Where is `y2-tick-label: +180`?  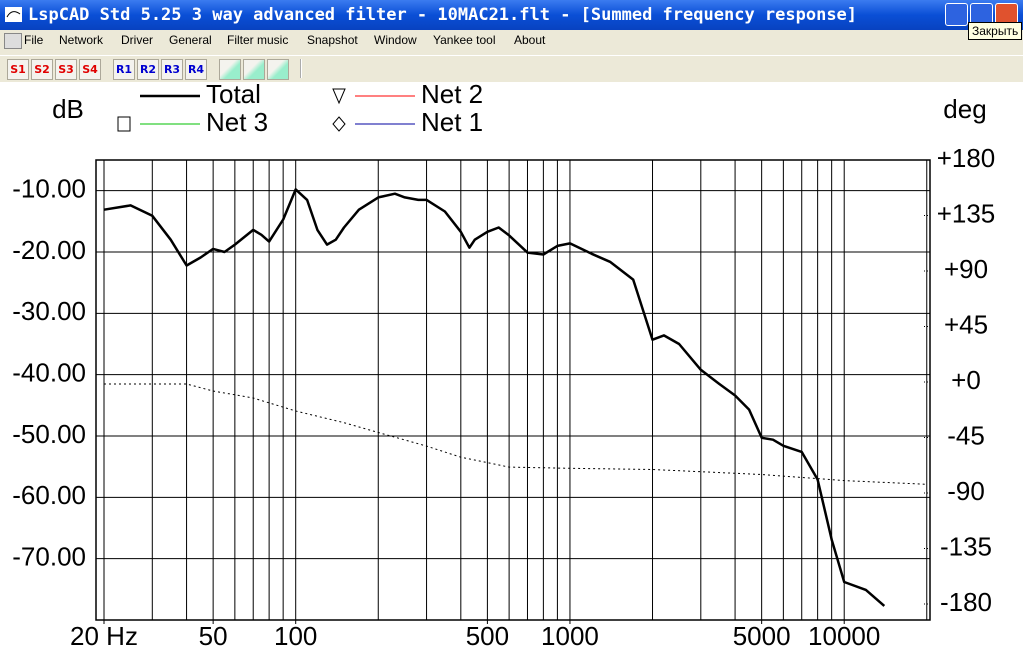
y2-tick-label: +180 is located at coordinates (966, 158).